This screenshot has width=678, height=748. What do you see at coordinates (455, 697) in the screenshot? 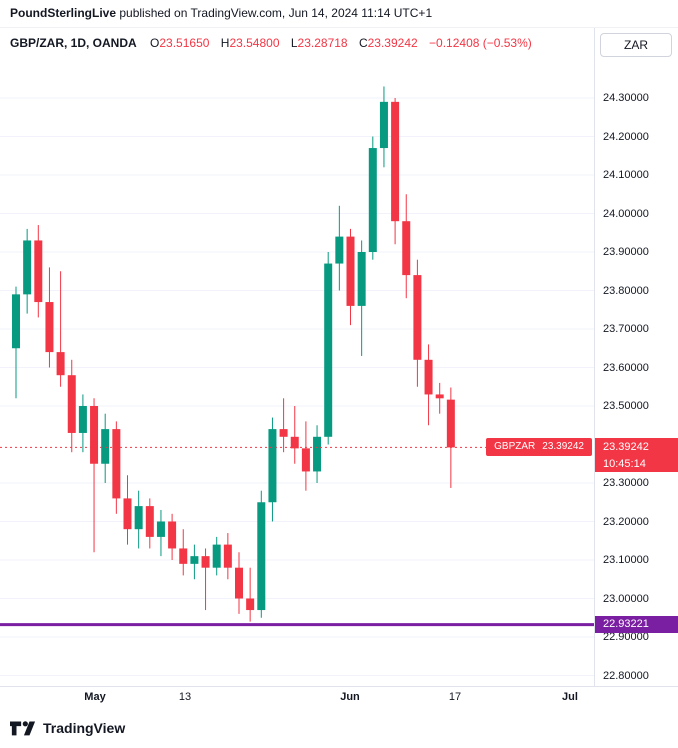
I see `time-axis-label: 17` at bounding box center [455, 697].